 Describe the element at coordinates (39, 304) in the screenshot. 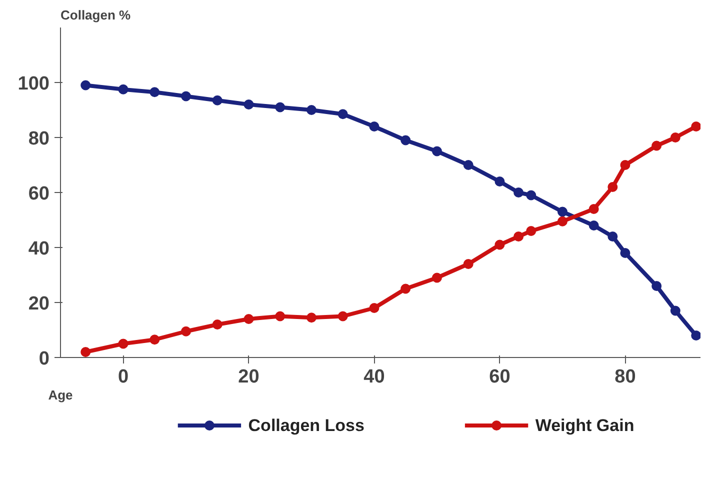

I see `y-tick-label: 20` at that location.